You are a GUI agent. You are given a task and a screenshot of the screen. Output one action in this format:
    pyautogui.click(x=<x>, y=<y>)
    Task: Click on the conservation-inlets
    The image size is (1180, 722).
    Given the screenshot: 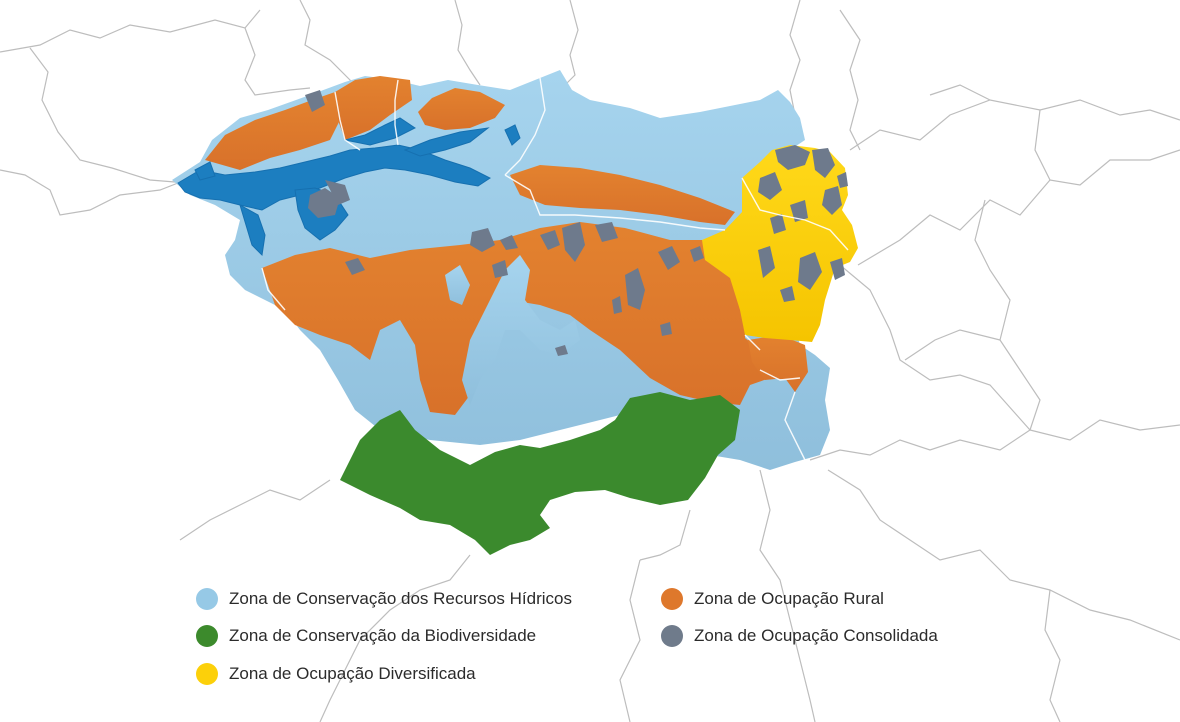 What is the action you would take?
    pyautogui.click(x=512, y=330)
    